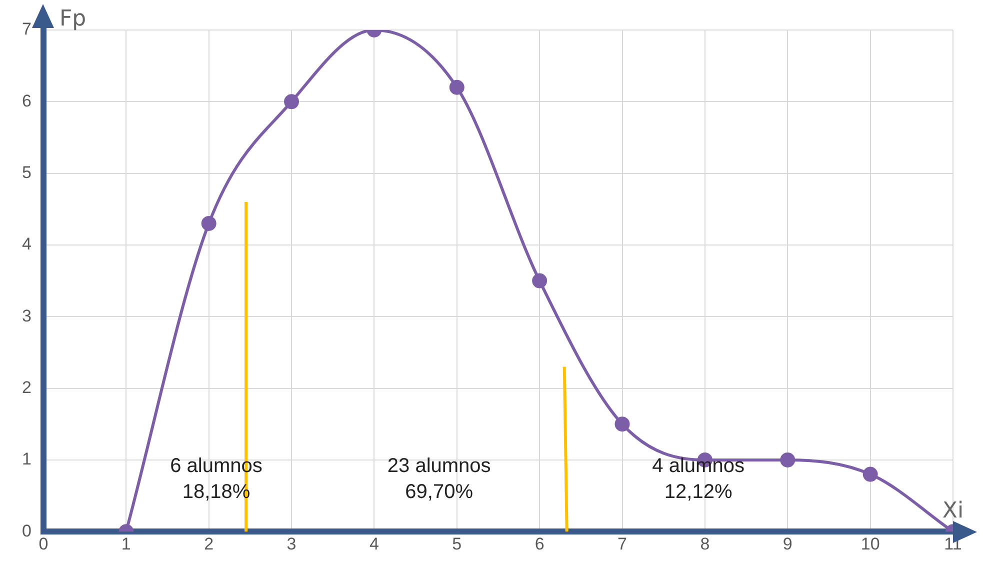 Image resolution: width=983 pixels, height=563 pixels. Describe the element at coordinates (27, 459) in the screenshot. I see `y-tick-label: 1` at that location.